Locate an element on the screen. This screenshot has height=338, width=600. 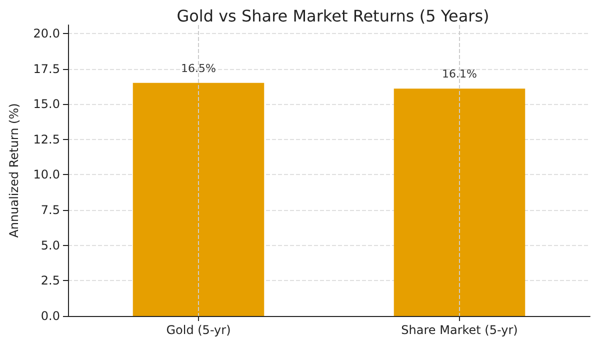
chart-title: Gold vs Share Market Returns (5 Years) is located at coordinates (333, 16).